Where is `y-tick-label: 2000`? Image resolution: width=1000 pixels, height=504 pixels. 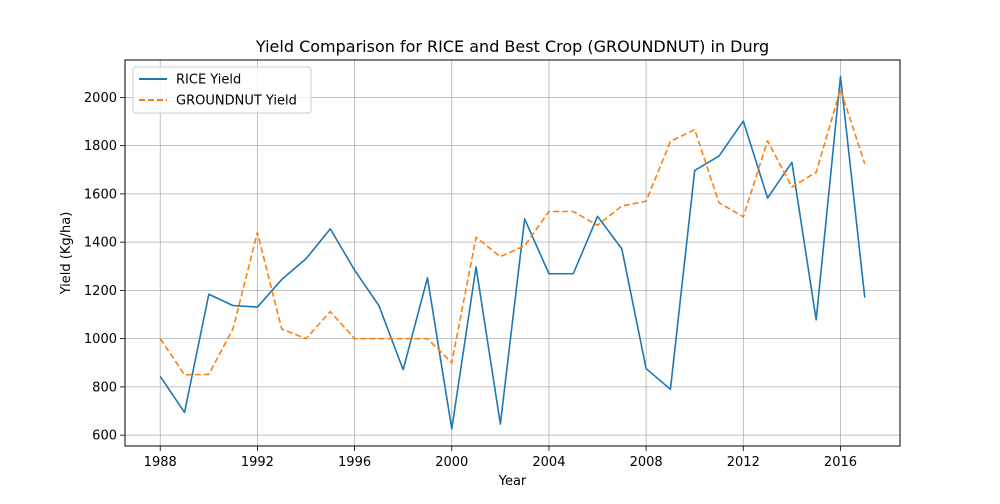
y-tick-label: 2000 is located at coordinates (100, 98).